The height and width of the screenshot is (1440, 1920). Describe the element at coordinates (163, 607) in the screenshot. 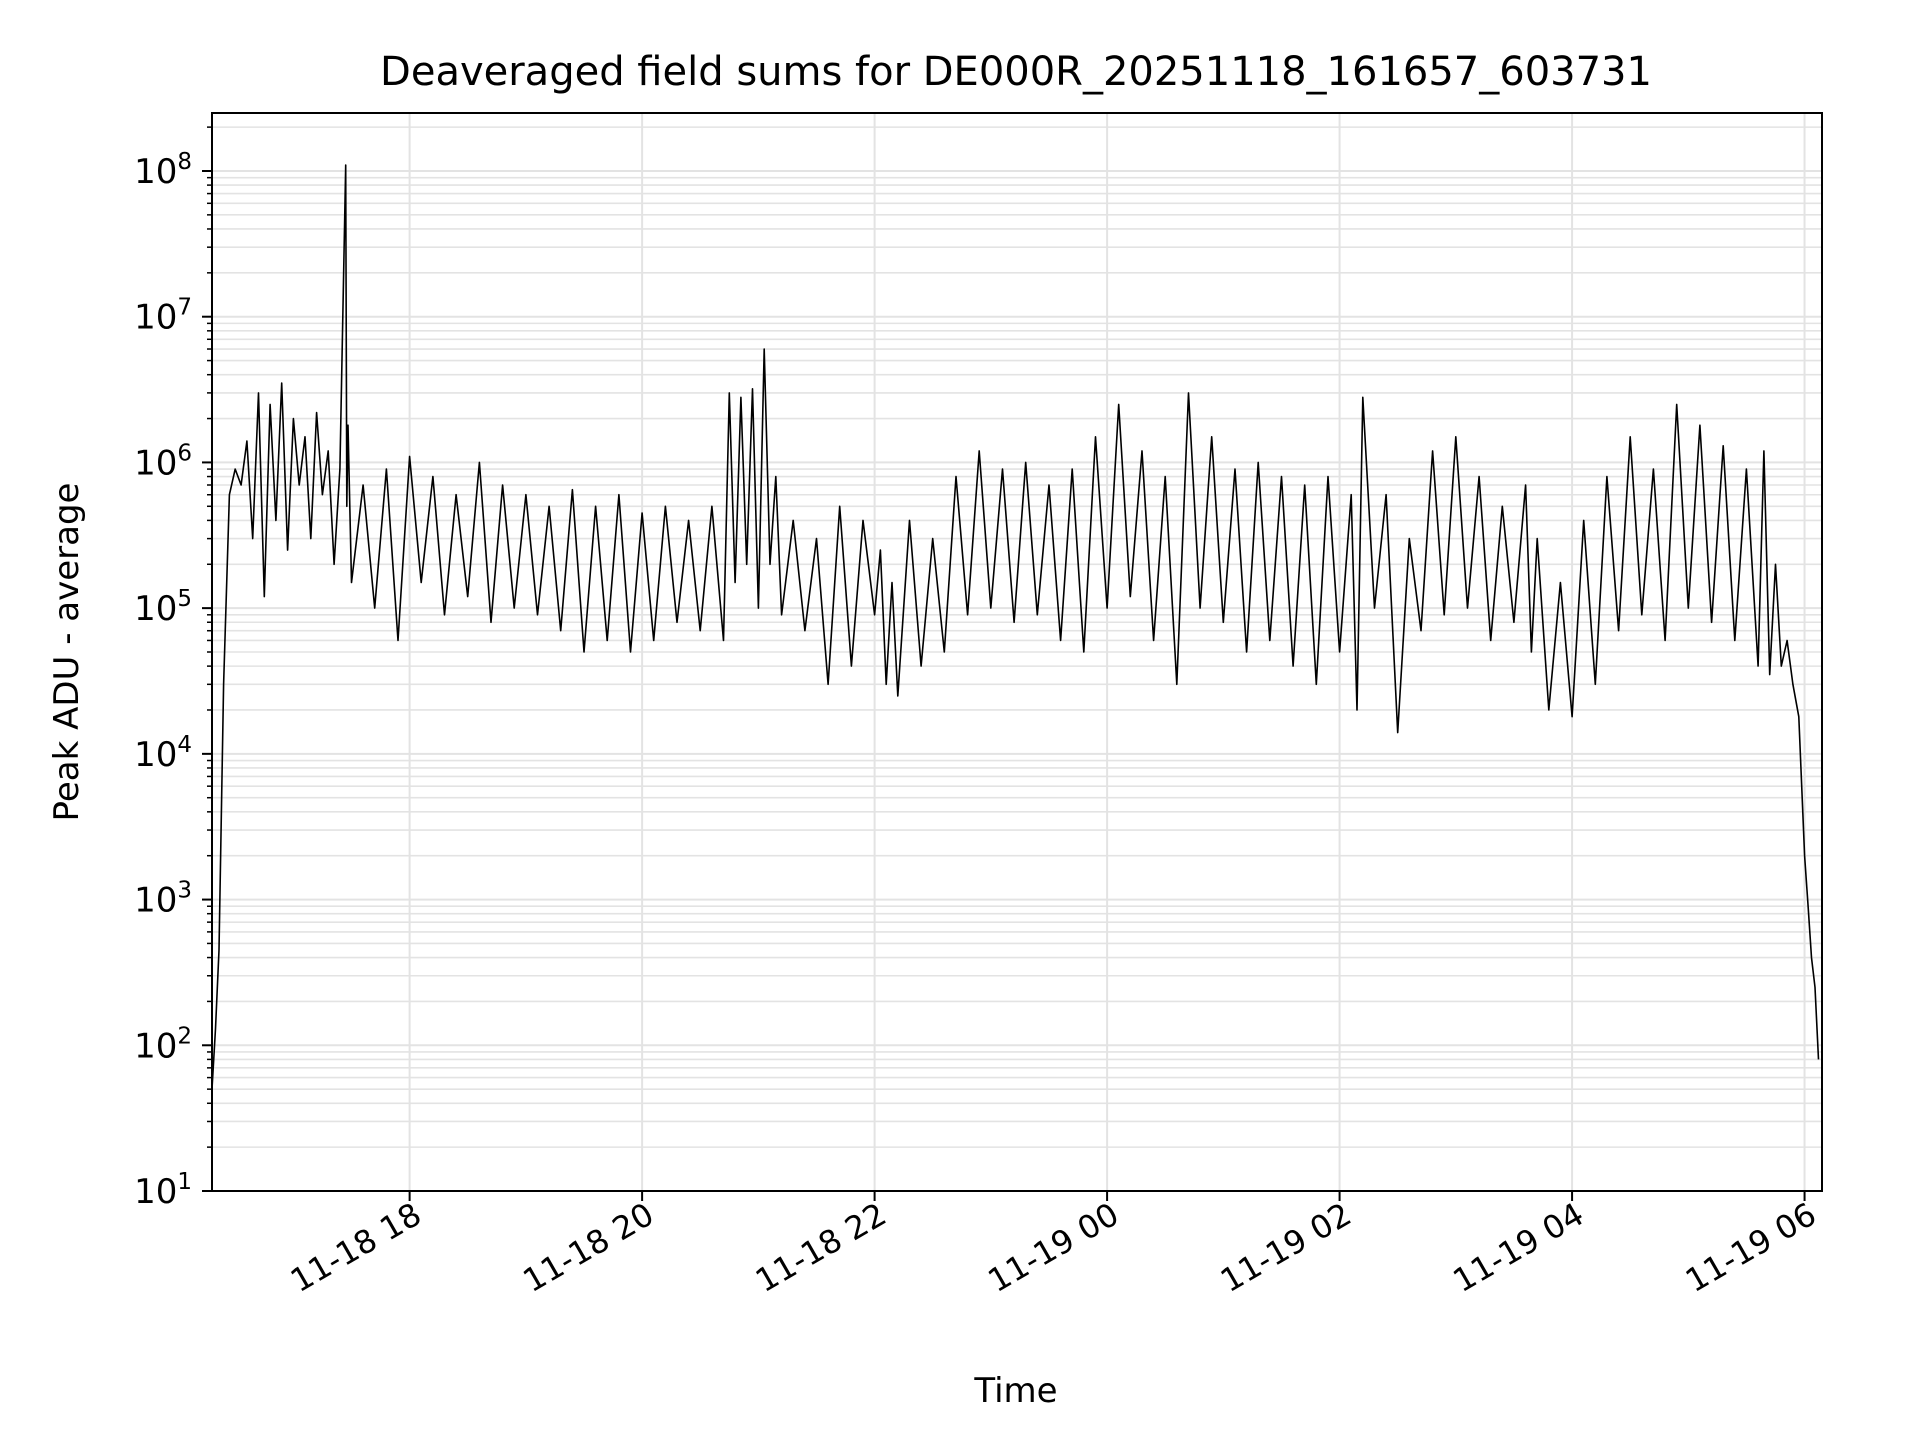

I see `y-tick-label: 105` at that location.